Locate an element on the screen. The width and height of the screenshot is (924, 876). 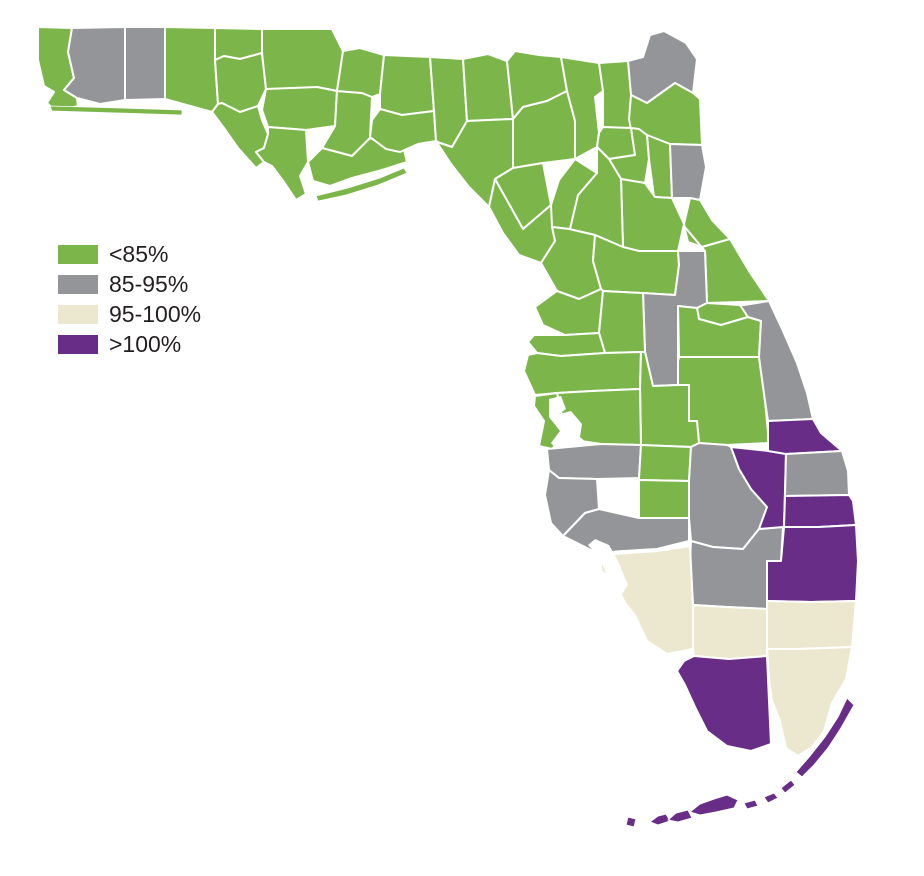
county-st-lucie is located at coordinates (817, 473).